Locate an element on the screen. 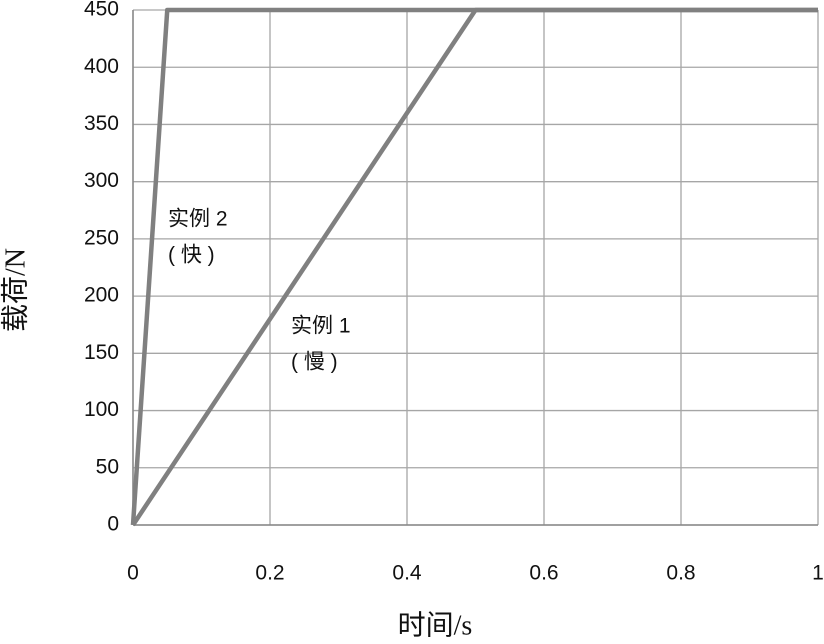  x-tick-label: 1 is located at coordinates (818, 573).